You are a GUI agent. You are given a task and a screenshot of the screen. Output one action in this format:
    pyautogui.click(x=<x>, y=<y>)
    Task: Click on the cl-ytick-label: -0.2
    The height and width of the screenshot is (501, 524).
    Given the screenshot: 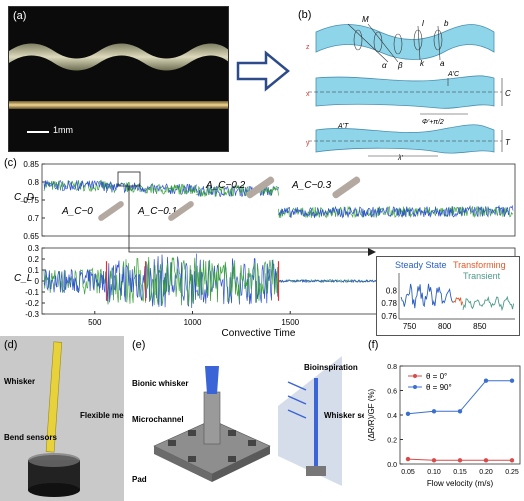 What is the action you would take?
    pyautogui.click(x=32, y=303)
    